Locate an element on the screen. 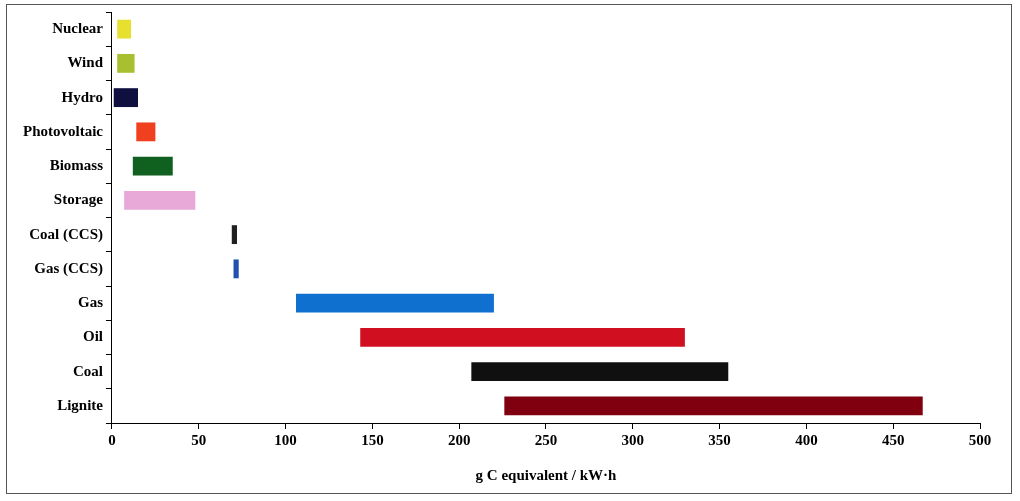 The image size is (1020, 501). y-tick-label: Oil is located at coordinates (92, 336).